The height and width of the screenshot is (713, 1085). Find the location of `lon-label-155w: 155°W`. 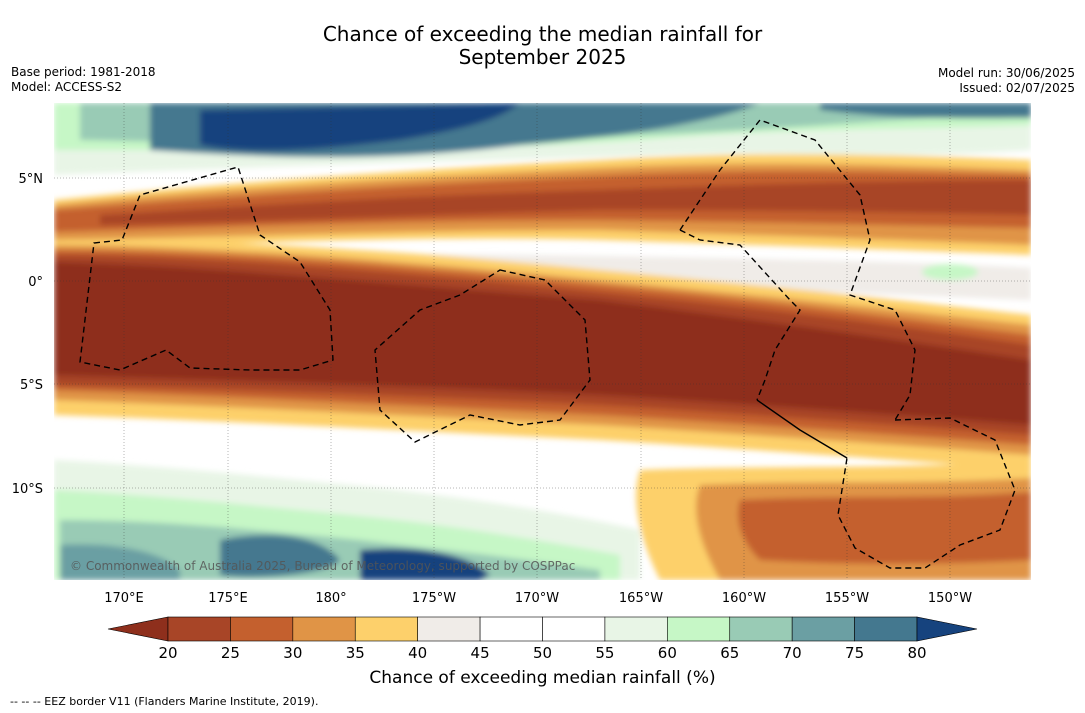

lon-label-155w: 155°W is located at coordinates (847, 598).